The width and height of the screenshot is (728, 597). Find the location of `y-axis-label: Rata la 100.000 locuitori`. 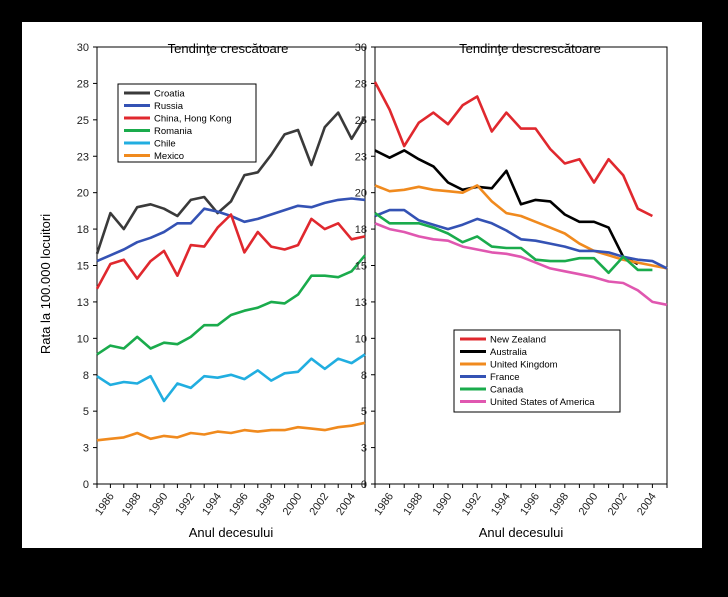

y-axis-label: Rata la 100.000 locuitori is located at coordinates (45, 284).